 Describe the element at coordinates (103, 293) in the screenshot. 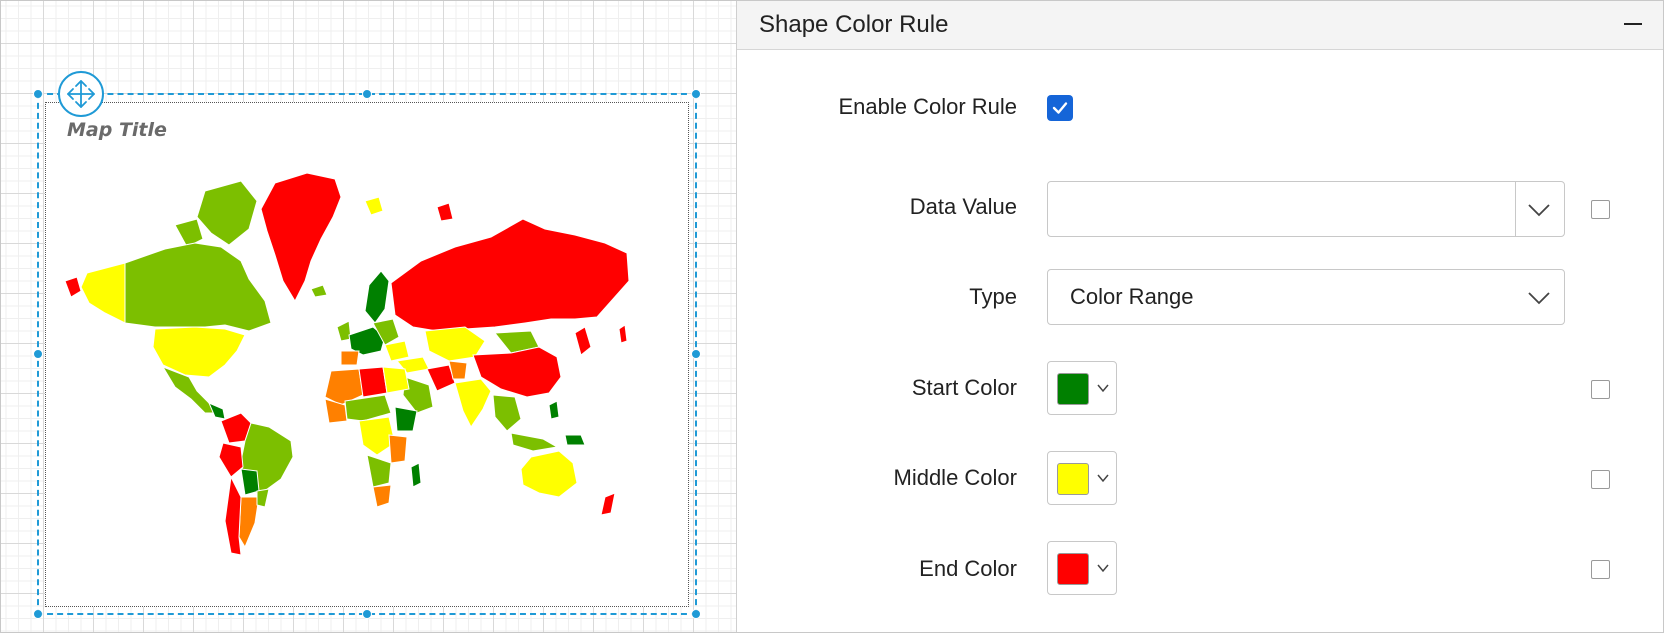

I see `region-alaska` at that location.